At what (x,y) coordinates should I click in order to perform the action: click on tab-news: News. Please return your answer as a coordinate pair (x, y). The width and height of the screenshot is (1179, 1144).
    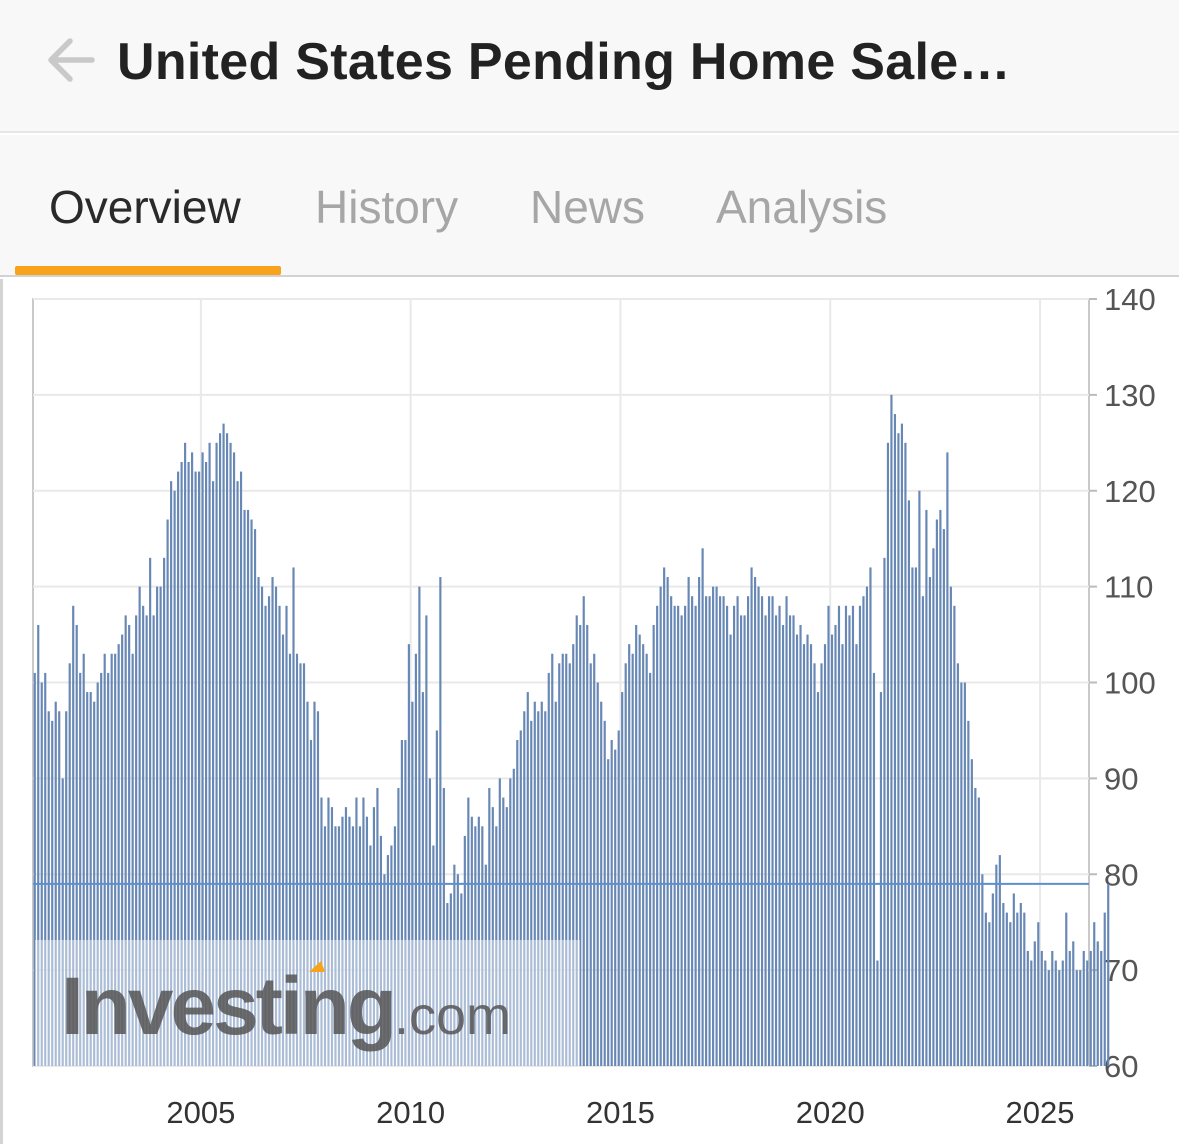
    Looking at the image, I should click on (588, 207).